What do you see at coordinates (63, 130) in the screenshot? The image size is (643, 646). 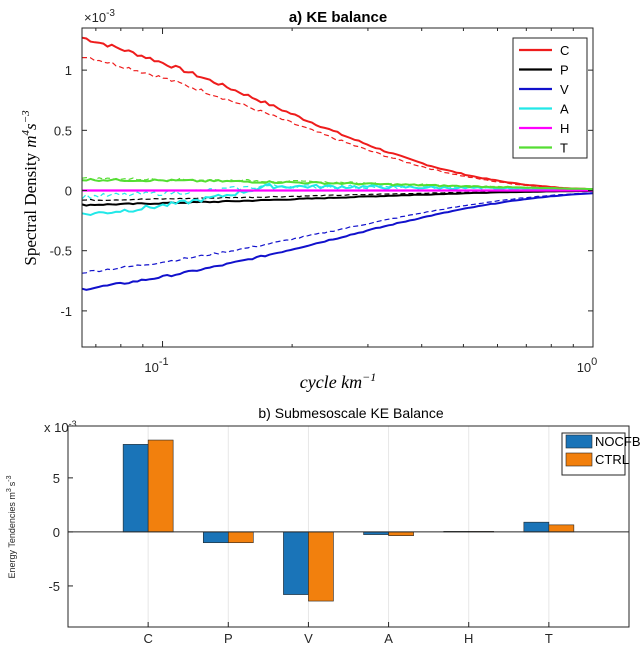 I see `top-y-tick-label: 0.5` at bounding box center [63, 130].